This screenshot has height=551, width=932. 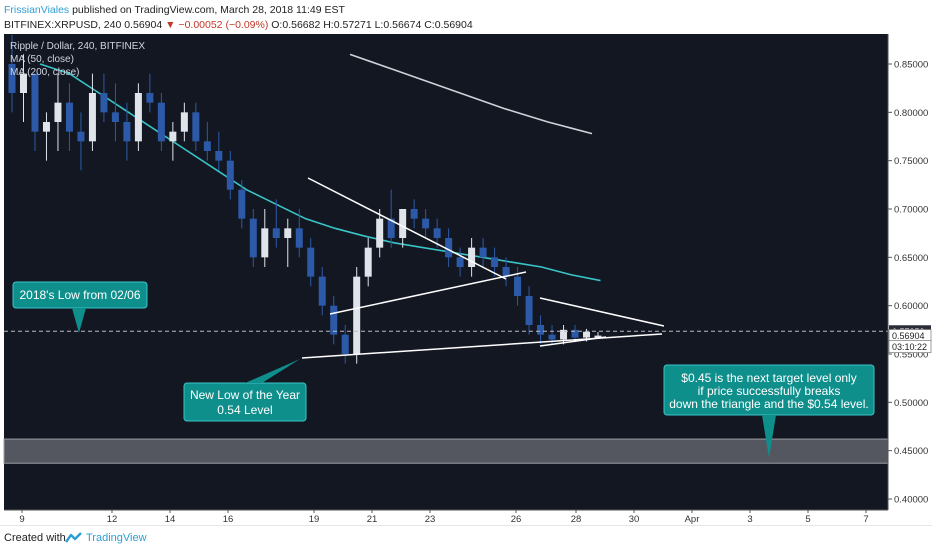 What do you see at coordinates (910, 272) in the screenshot?
I see `price-axis` at bounding box center [910, 272].